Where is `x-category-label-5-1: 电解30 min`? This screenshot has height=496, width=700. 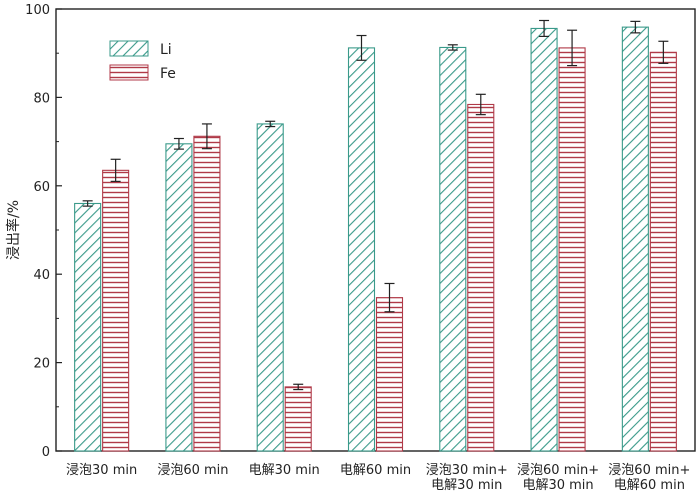
x-category-label-5-1: 电解30 min is located at coordinates (557, 485).